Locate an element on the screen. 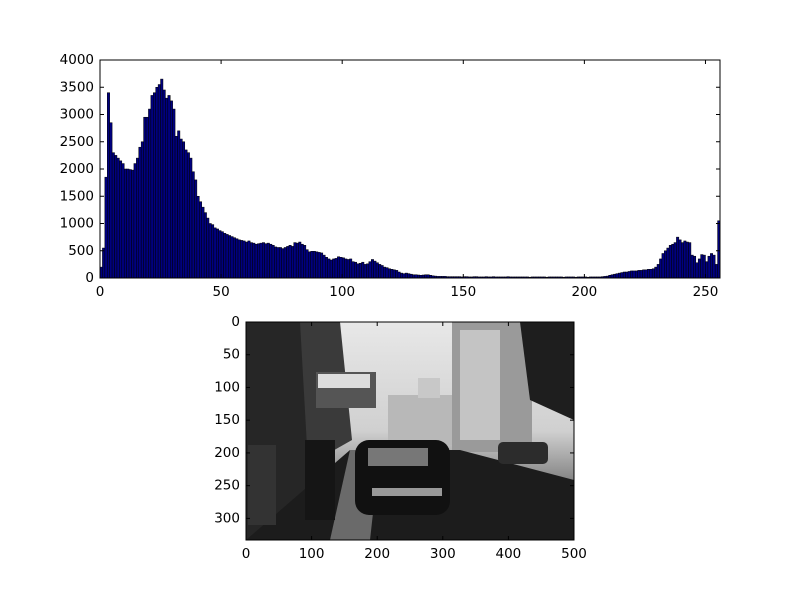 Image resolution: width=800 pixels, height=600 pixels. y-tick-label: 0 is located at coordinates (89, 278).